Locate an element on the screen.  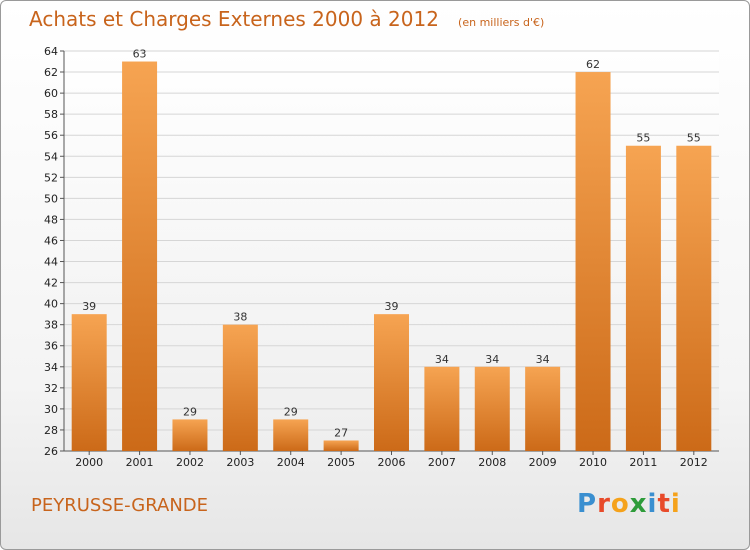
x-tick-label-2008: 2008 is located at coordinates (492, 462).